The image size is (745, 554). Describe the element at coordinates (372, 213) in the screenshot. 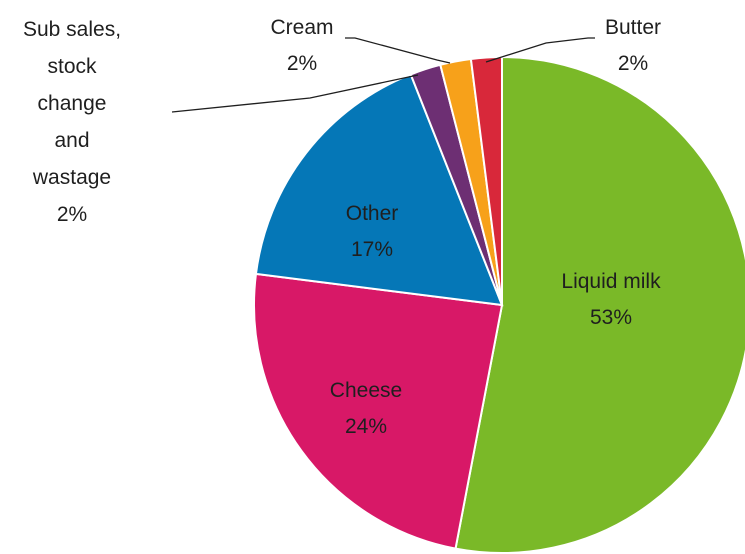

I see `data-label-category: Other` at that location.